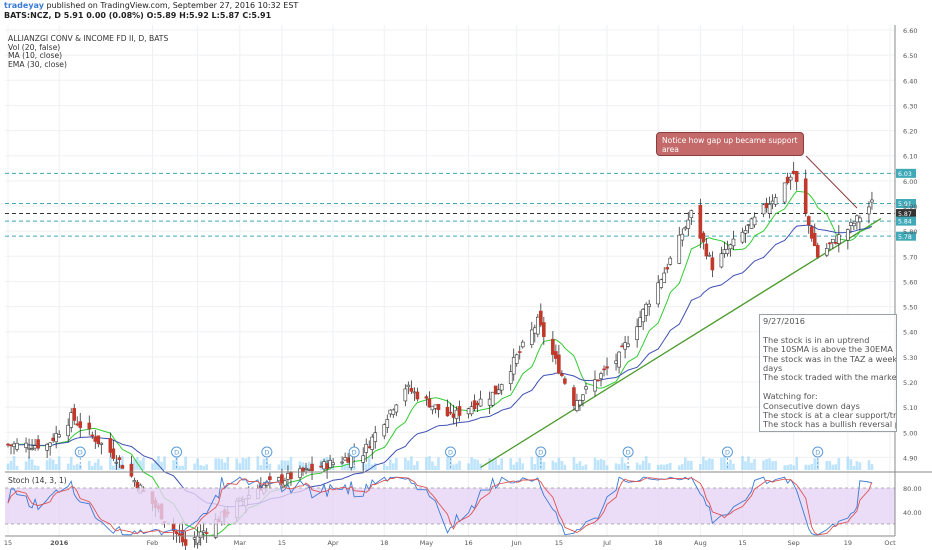  Describe the element at coordinates (905, 204) in the screenshot. I see `level-price-label: 5.91` at that location.